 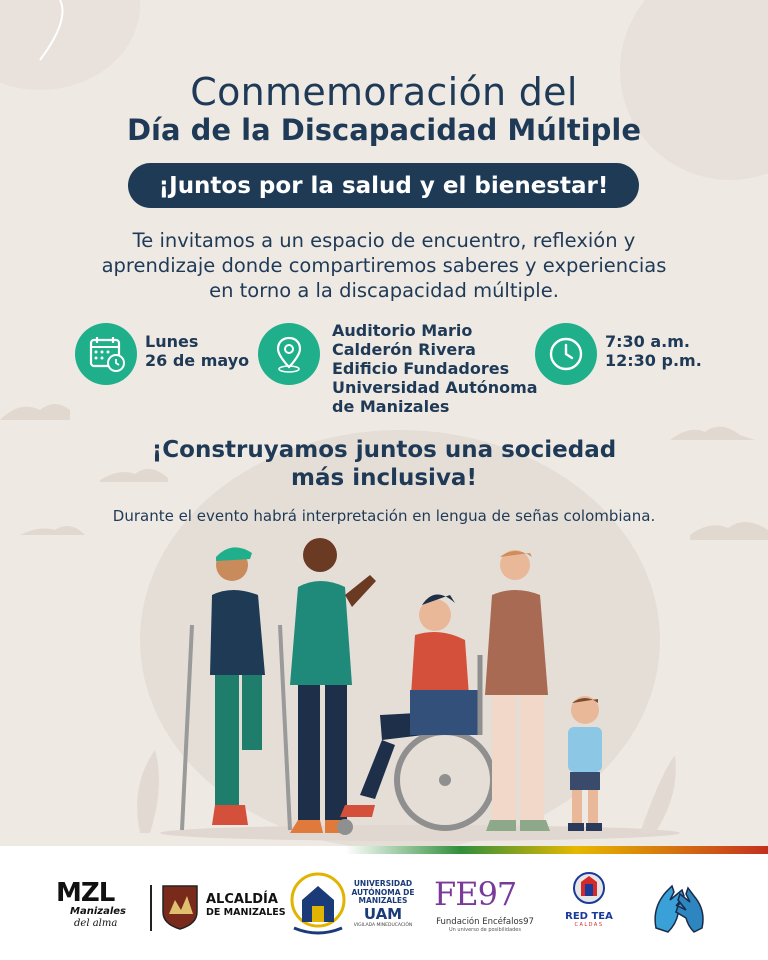 What do you see at coordinates (180, 907) in the screenshot?
I see `alcaldia-crest-icon` at bounding box center [180, 907].